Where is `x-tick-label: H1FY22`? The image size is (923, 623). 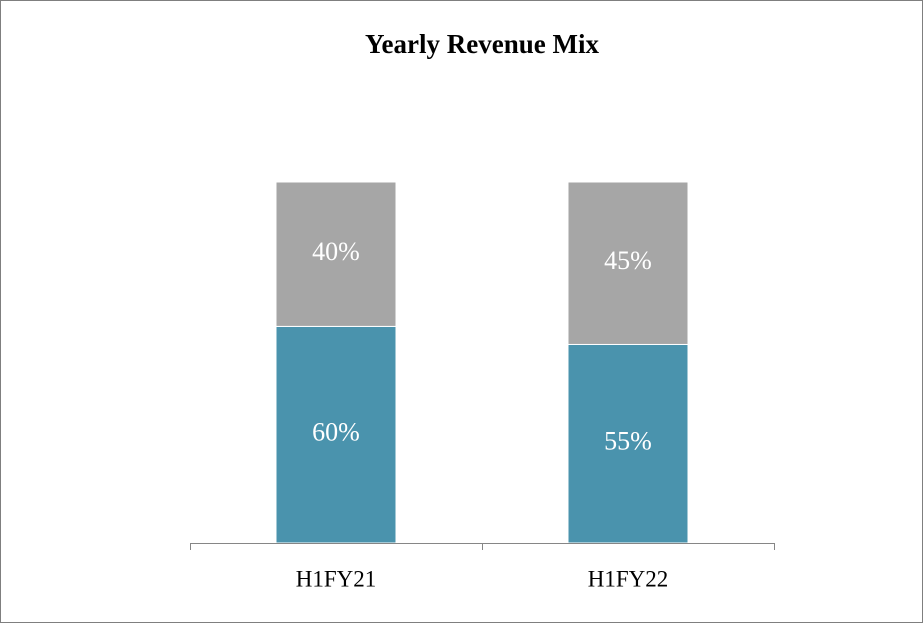 x-tick-label: H1FY22 is located at coordinates (628, 578).